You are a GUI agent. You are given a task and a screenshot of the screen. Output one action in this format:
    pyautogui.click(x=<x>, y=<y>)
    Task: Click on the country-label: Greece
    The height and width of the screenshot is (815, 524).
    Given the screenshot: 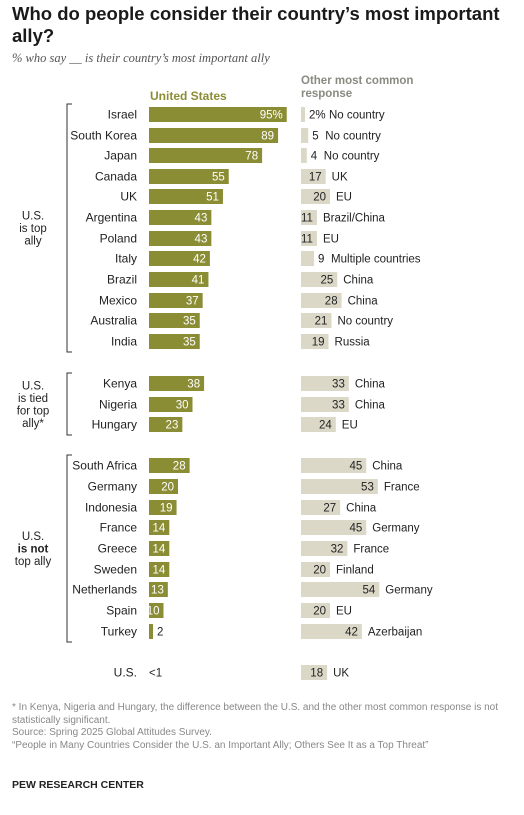 What is the action you would take?
    pyautogui.click(x=118, y=549)
    